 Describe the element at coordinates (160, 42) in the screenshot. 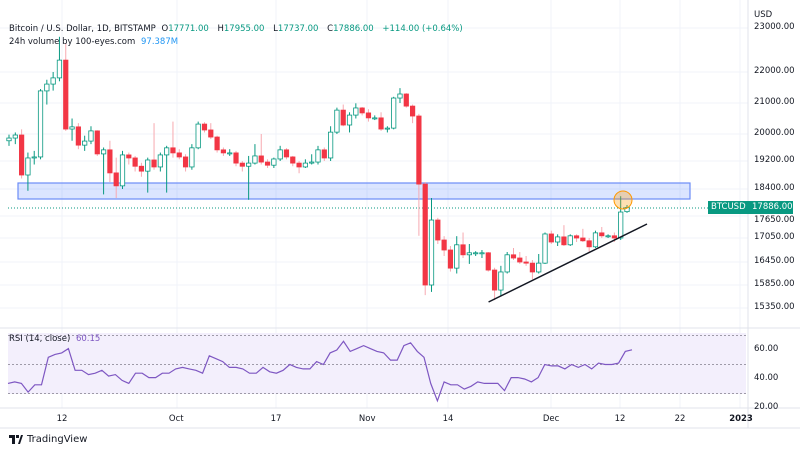

I see `volume-value: 97.387M` at that location.